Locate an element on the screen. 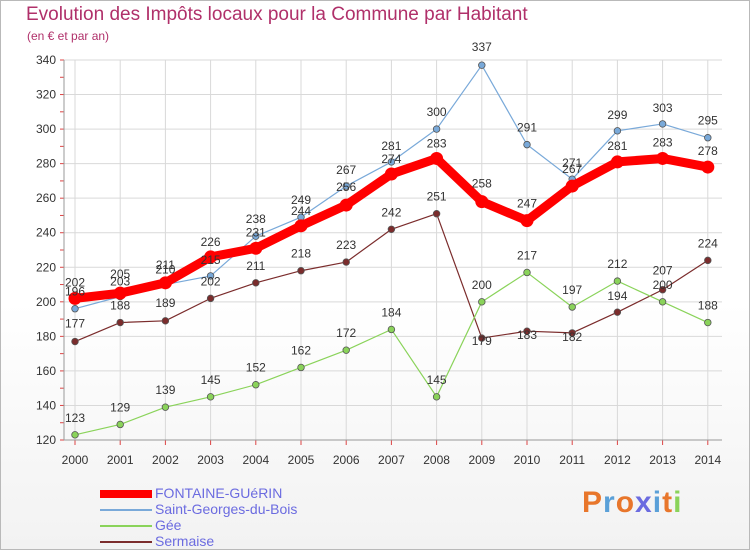 Image resolution: width=750 pixels, height=550 pixels. data-label: 244 is located at coordinates (301, 211).